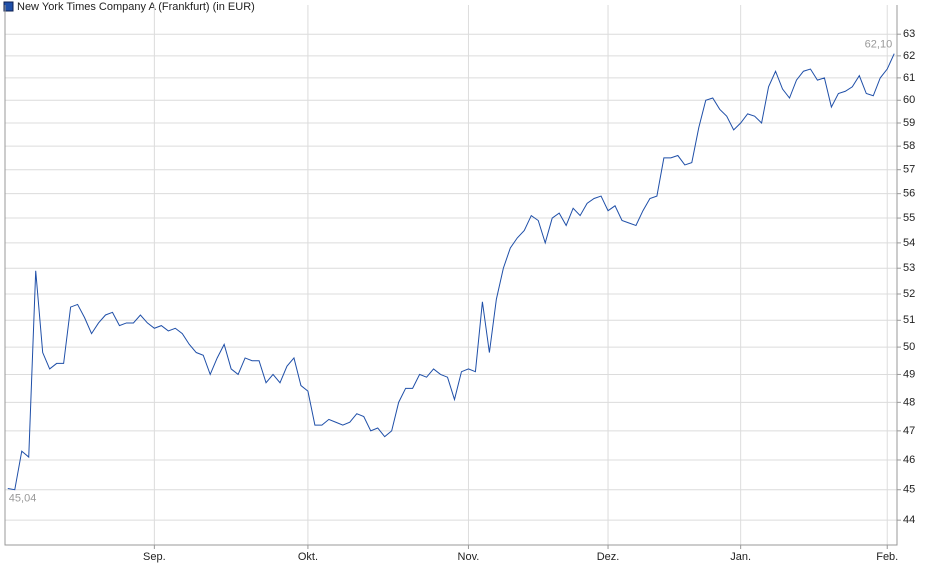 The image size is (940, 579). Describe the element at coordinates (909, 347) in the screenshot. I see `y-tick-label: 50` at that location.